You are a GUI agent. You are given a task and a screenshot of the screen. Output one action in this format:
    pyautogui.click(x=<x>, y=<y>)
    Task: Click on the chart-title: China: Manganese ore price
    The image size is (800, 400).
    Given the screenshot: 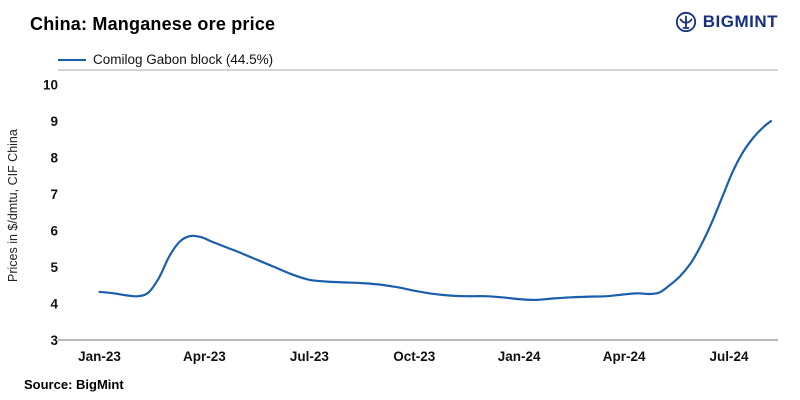 What is the action you would take?
    pyautogui.click(x=153, y=24)
    